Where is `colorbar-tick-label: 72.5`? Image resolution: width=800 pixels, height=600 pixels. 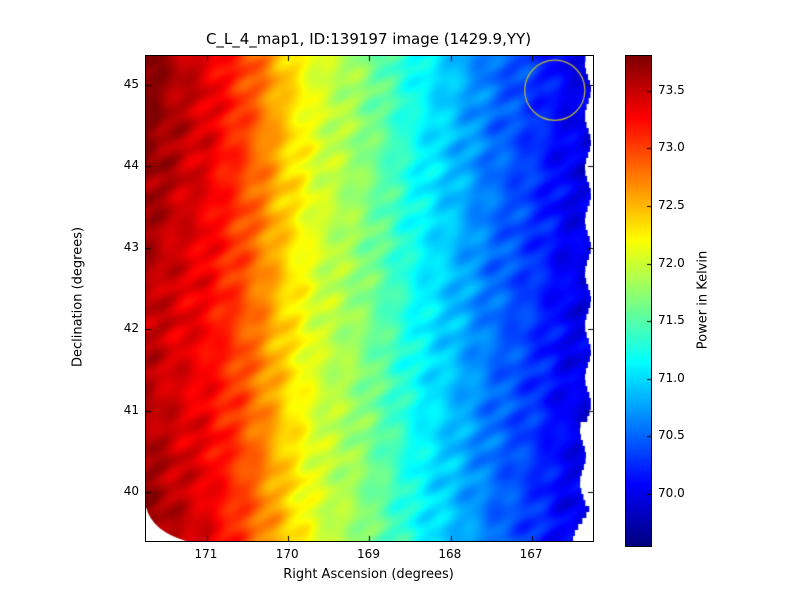 colorbar-tick-label: 72.5 is located at coordinates (671, 204).